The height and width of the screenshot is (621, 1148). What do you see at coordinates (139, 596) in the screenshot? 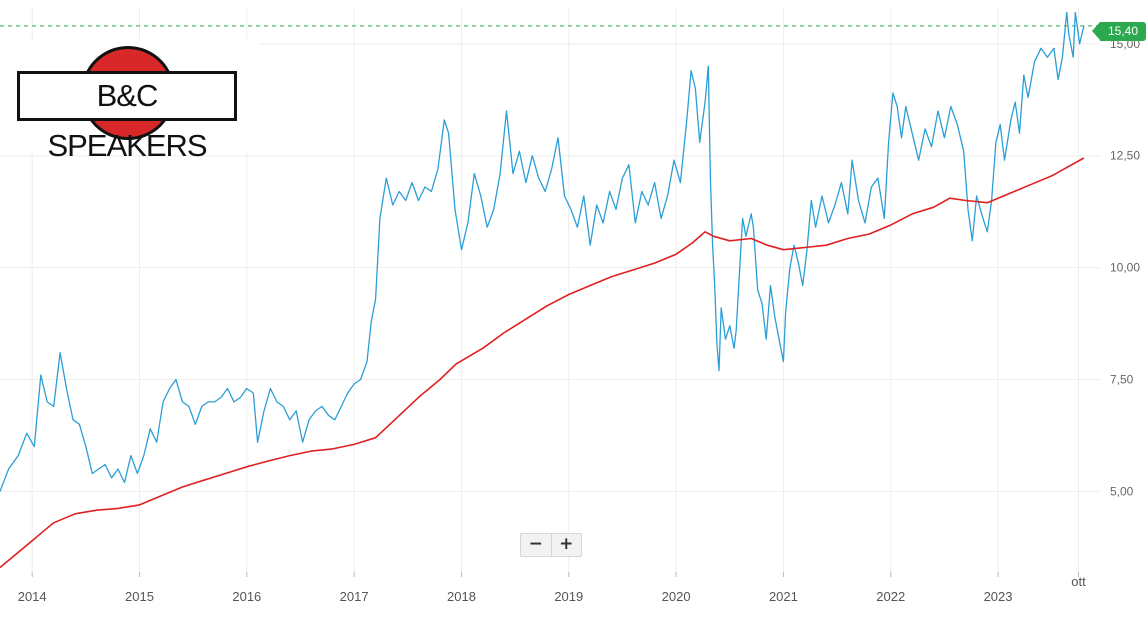
I see `x-tick-label: 2015` at bounding box center [139, 596].